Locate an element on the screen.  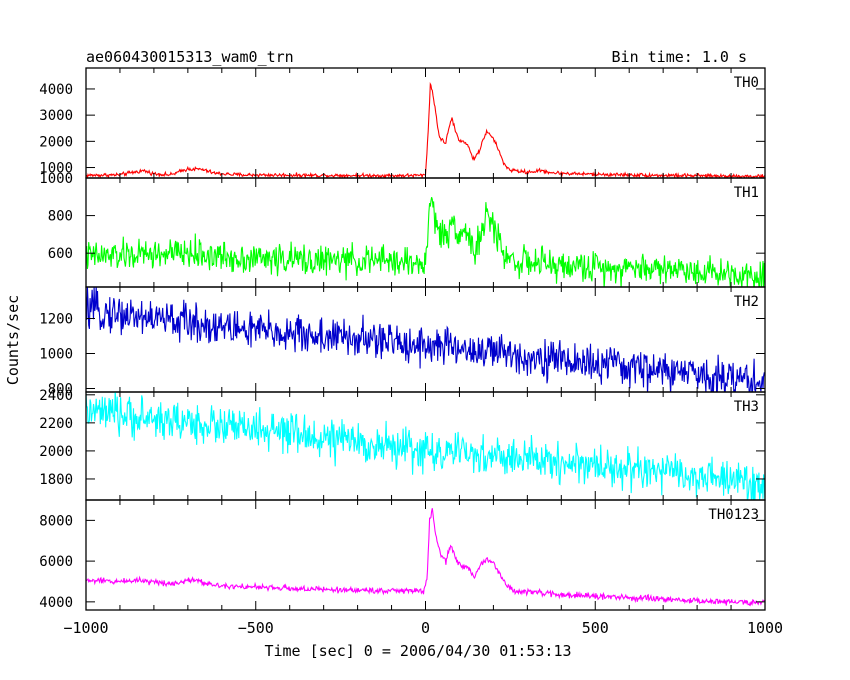
y-tick-label: 600 is located at coordinates (60, 254).